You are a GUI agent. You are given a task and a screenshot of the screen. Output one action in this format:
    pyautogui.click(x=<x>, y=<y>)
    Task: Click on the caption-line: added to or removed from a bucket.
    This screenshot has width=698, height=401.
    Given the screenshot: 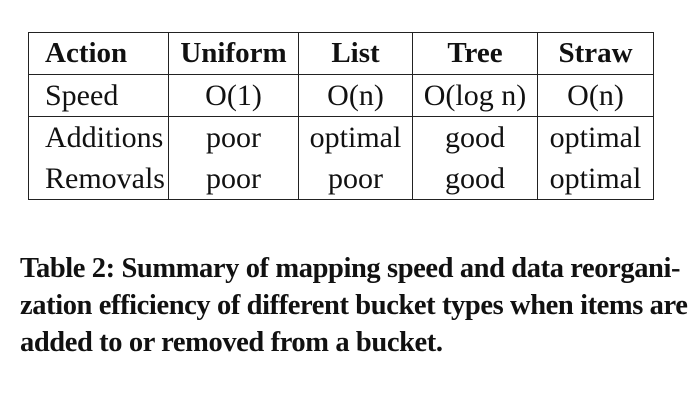 What is the action you would take?
    pyautogui.click(x=231, y=342)
    